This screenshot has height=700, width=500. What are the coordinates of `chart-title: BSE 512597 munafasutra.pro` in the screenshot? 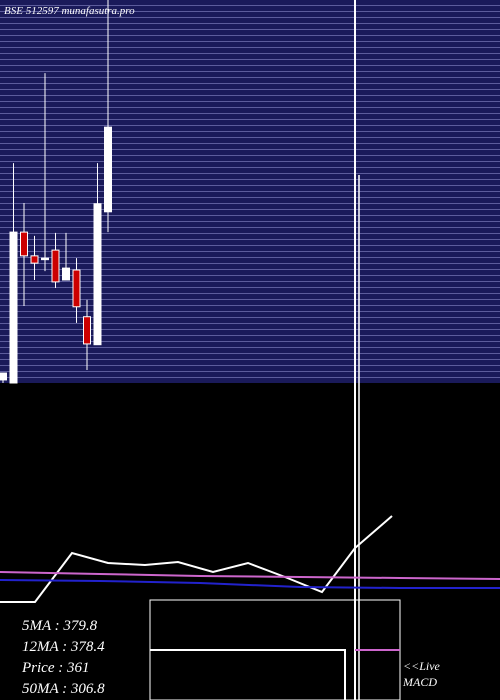 It's located at (69, 11).